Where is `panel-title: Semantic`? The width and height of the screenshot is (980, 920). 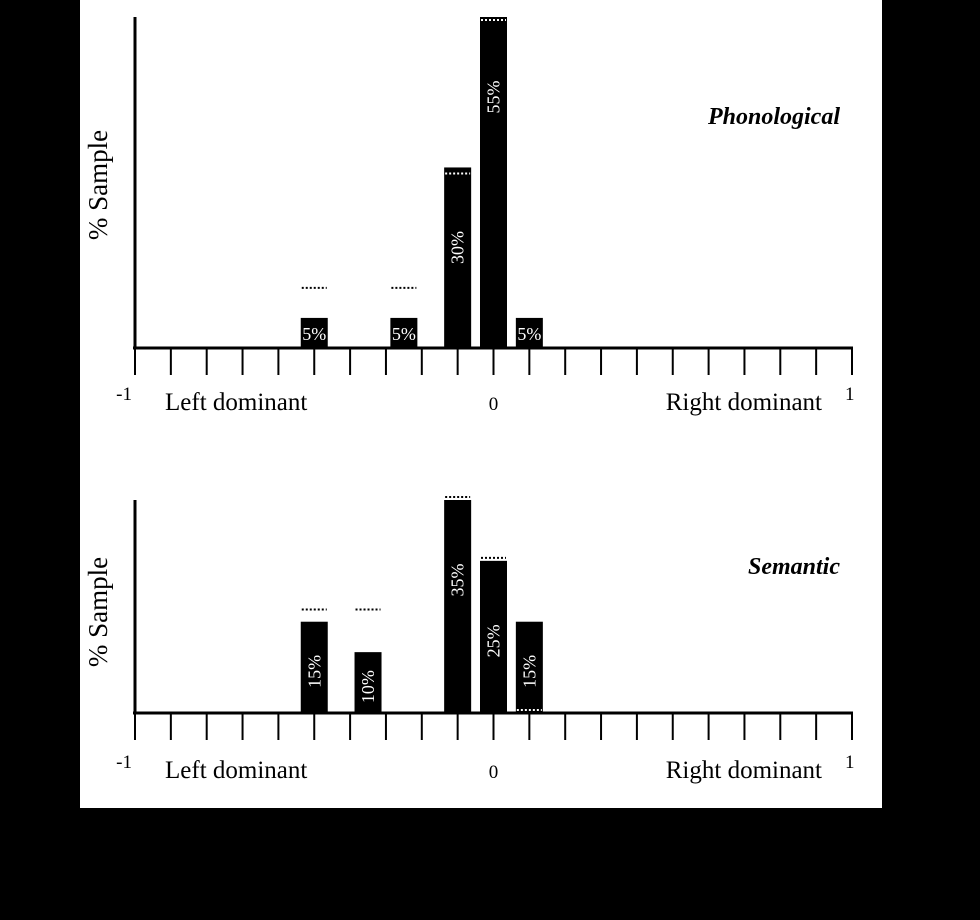
panel-title: Semantic is located at coordinates (794, 567).